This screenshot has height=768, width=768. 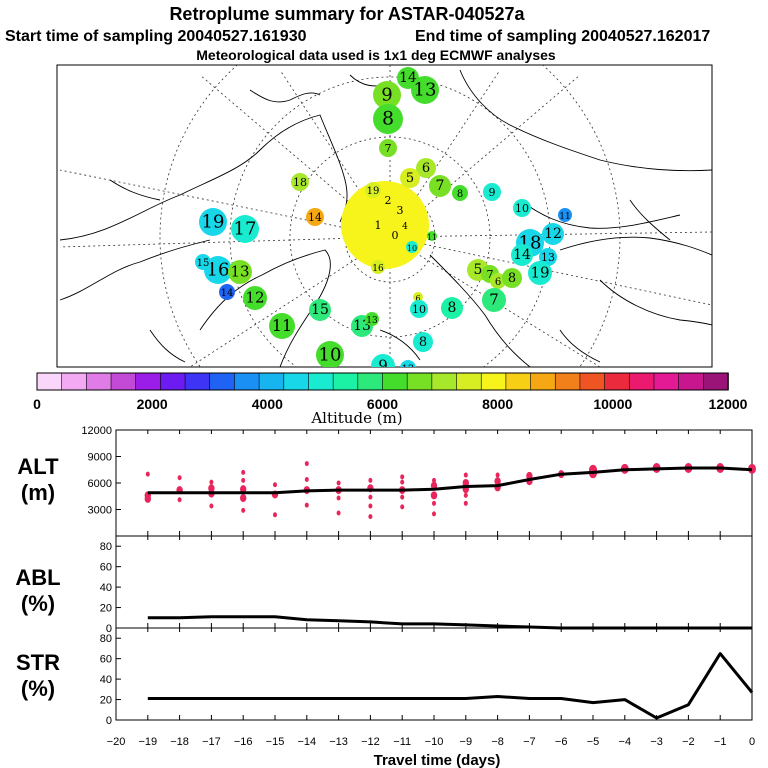 What do you see at coordinates (390, 404) in the screenshot?
I see `colorbar-ticks: 0 2000 4000 6000 8000 10000 12000` at bounding box center [390, 404].